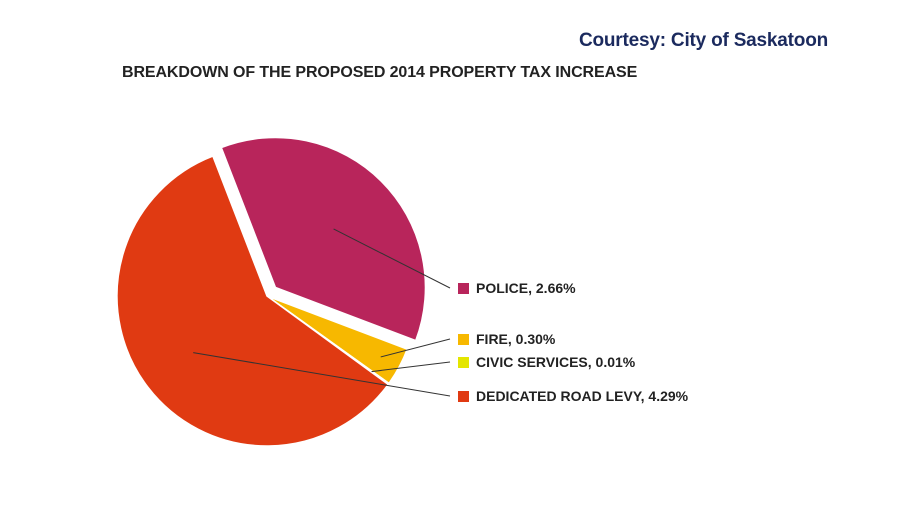 This screenshot has height=518, width=920. Describe the element at coordinates (463, 339) in the screenshot. I see `legend-swatch-fire` at that location.